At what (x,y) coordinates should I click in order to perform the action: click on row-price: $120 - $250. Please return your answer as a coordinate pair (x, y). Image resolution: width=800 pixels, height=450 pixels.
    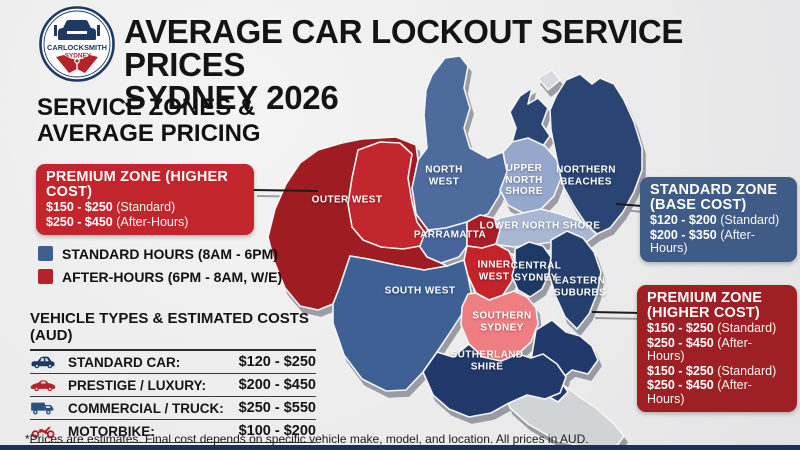
    Looking at the image, I should click on (277, 362).